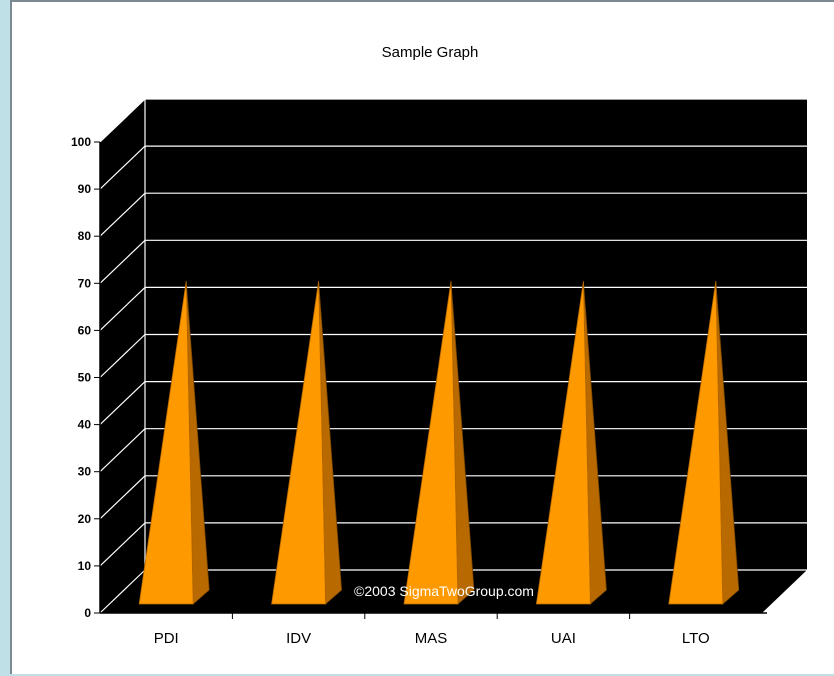 The image size is (834, 676). I want to click on x-tick-label: LTO, so click(696, 638).